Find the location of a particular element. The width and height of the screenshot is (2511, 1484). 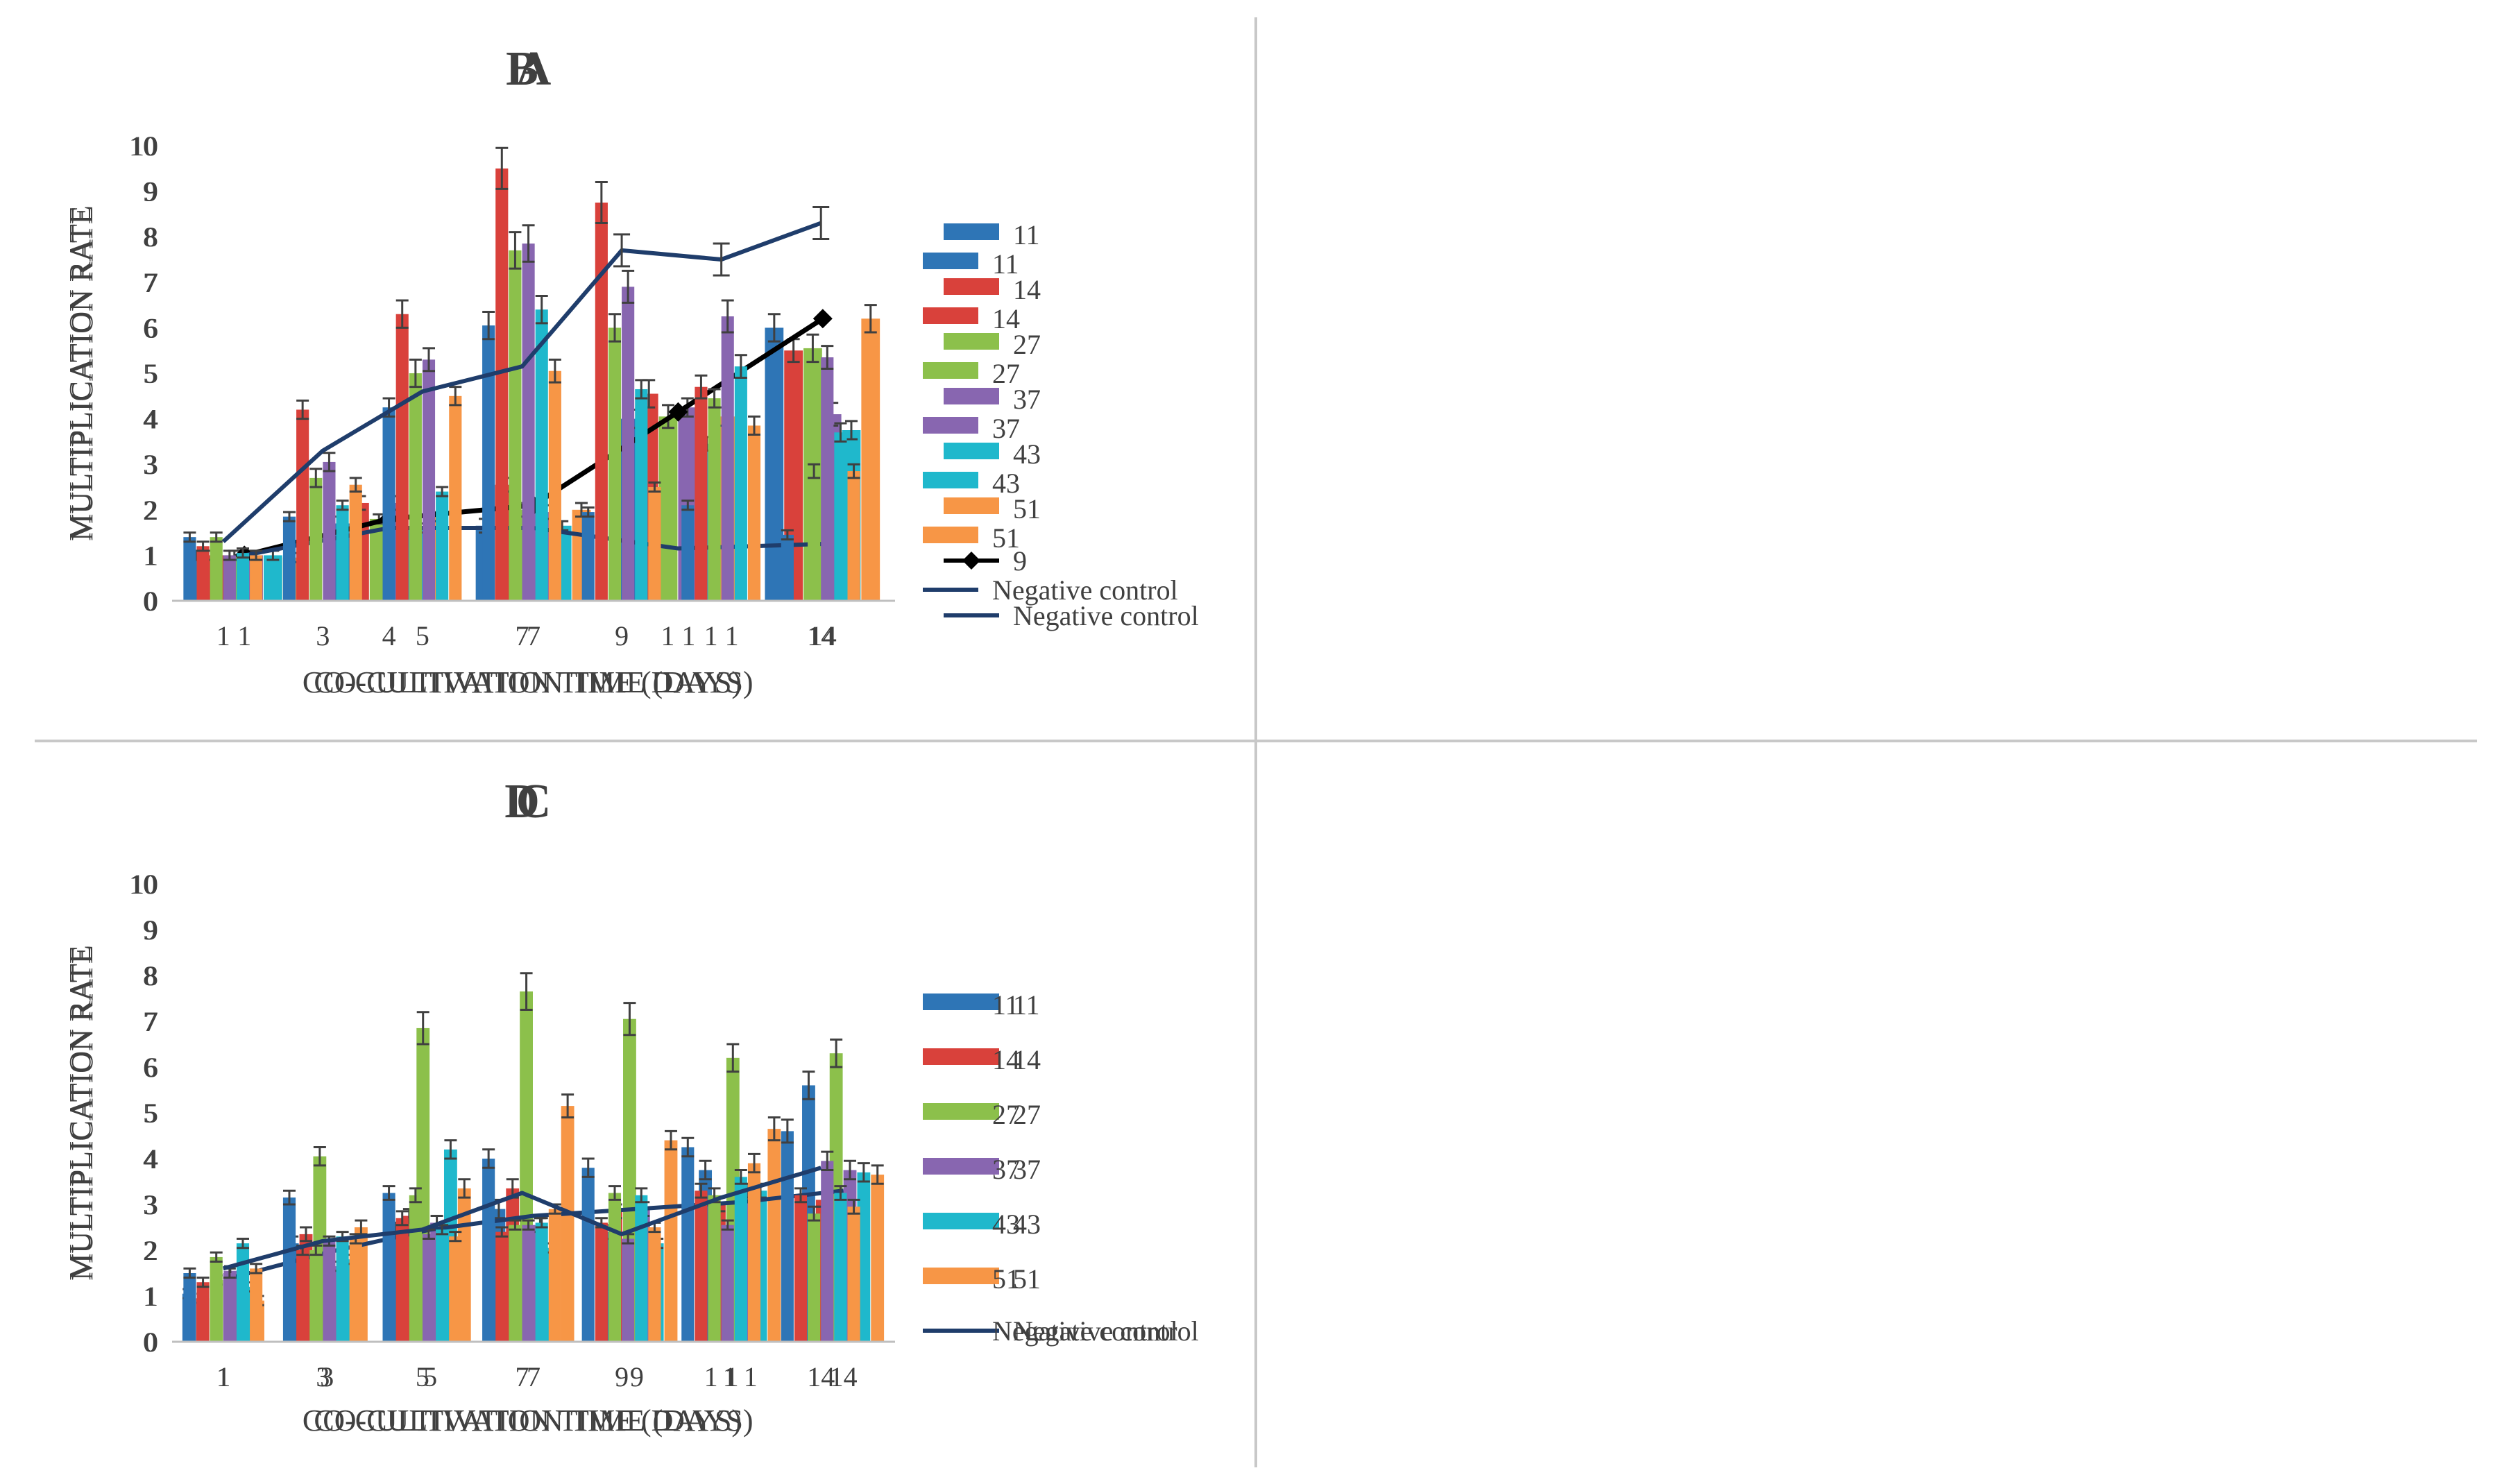

legend-diamond-marker is located at coordinates (971, 561).